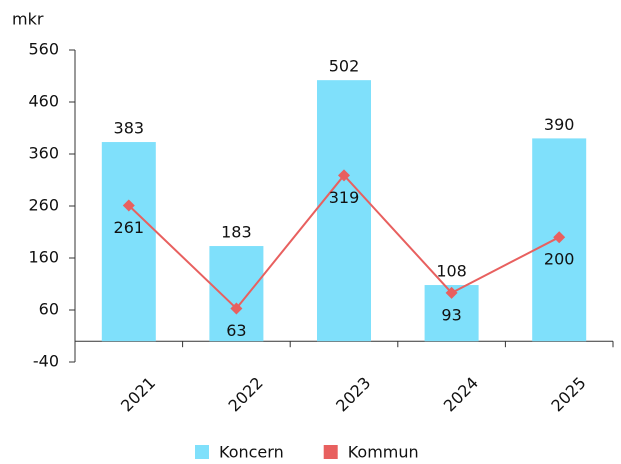 Image resolution: width=621 pixels, height=464 pixels. I want to click on bar-value-label: 108, so click(451, 271).